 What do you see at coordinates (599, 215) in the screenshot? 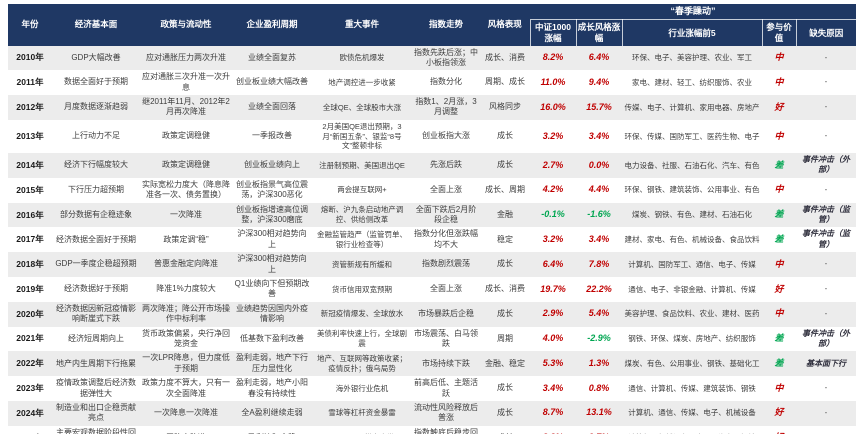
I see `cell-growth-gain: -1.6%` at bounding box center [599, 215].